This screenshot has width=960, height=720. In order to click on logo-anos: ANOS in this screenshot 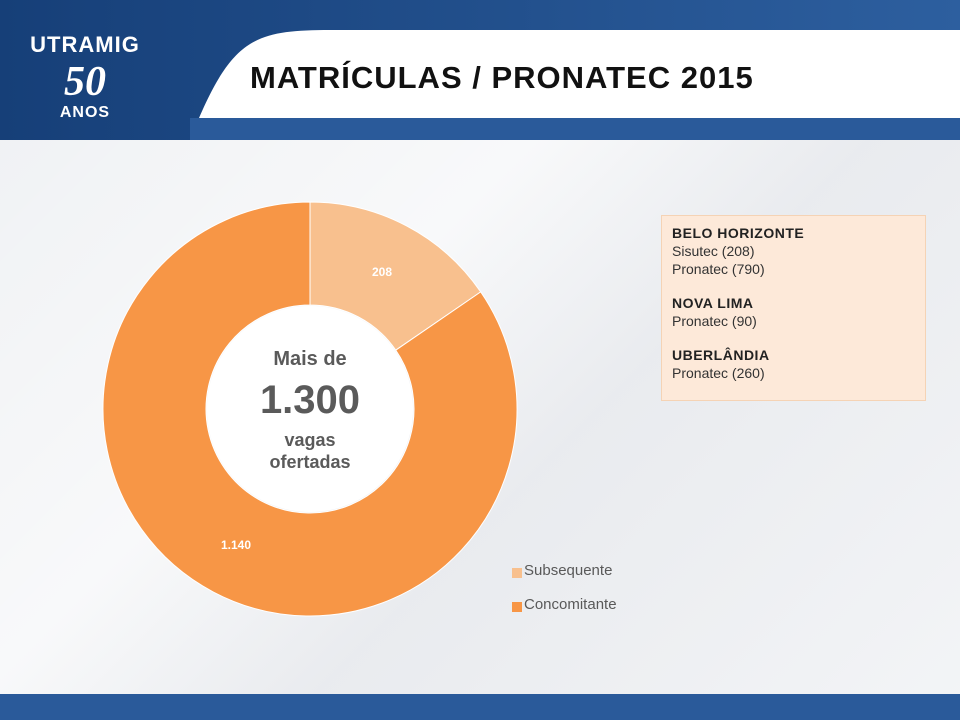, I will do `click(85, 112)`.